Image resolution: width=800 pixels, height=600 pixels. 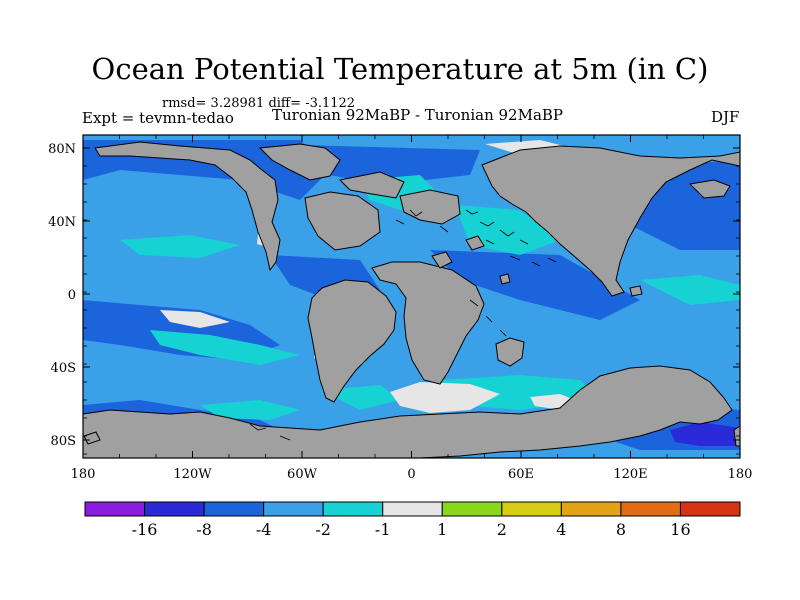 I want to click on colorbar-label: -8, so click(x=204, y=529).